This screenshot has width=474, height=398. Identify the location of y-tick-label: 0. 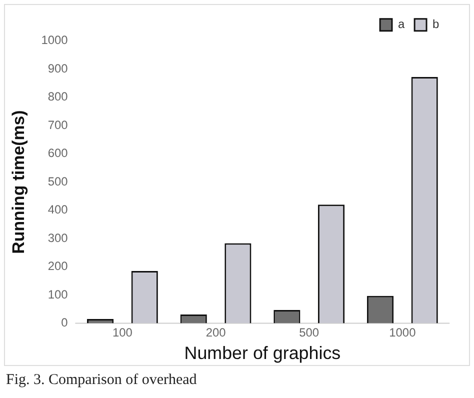
(64, 323).